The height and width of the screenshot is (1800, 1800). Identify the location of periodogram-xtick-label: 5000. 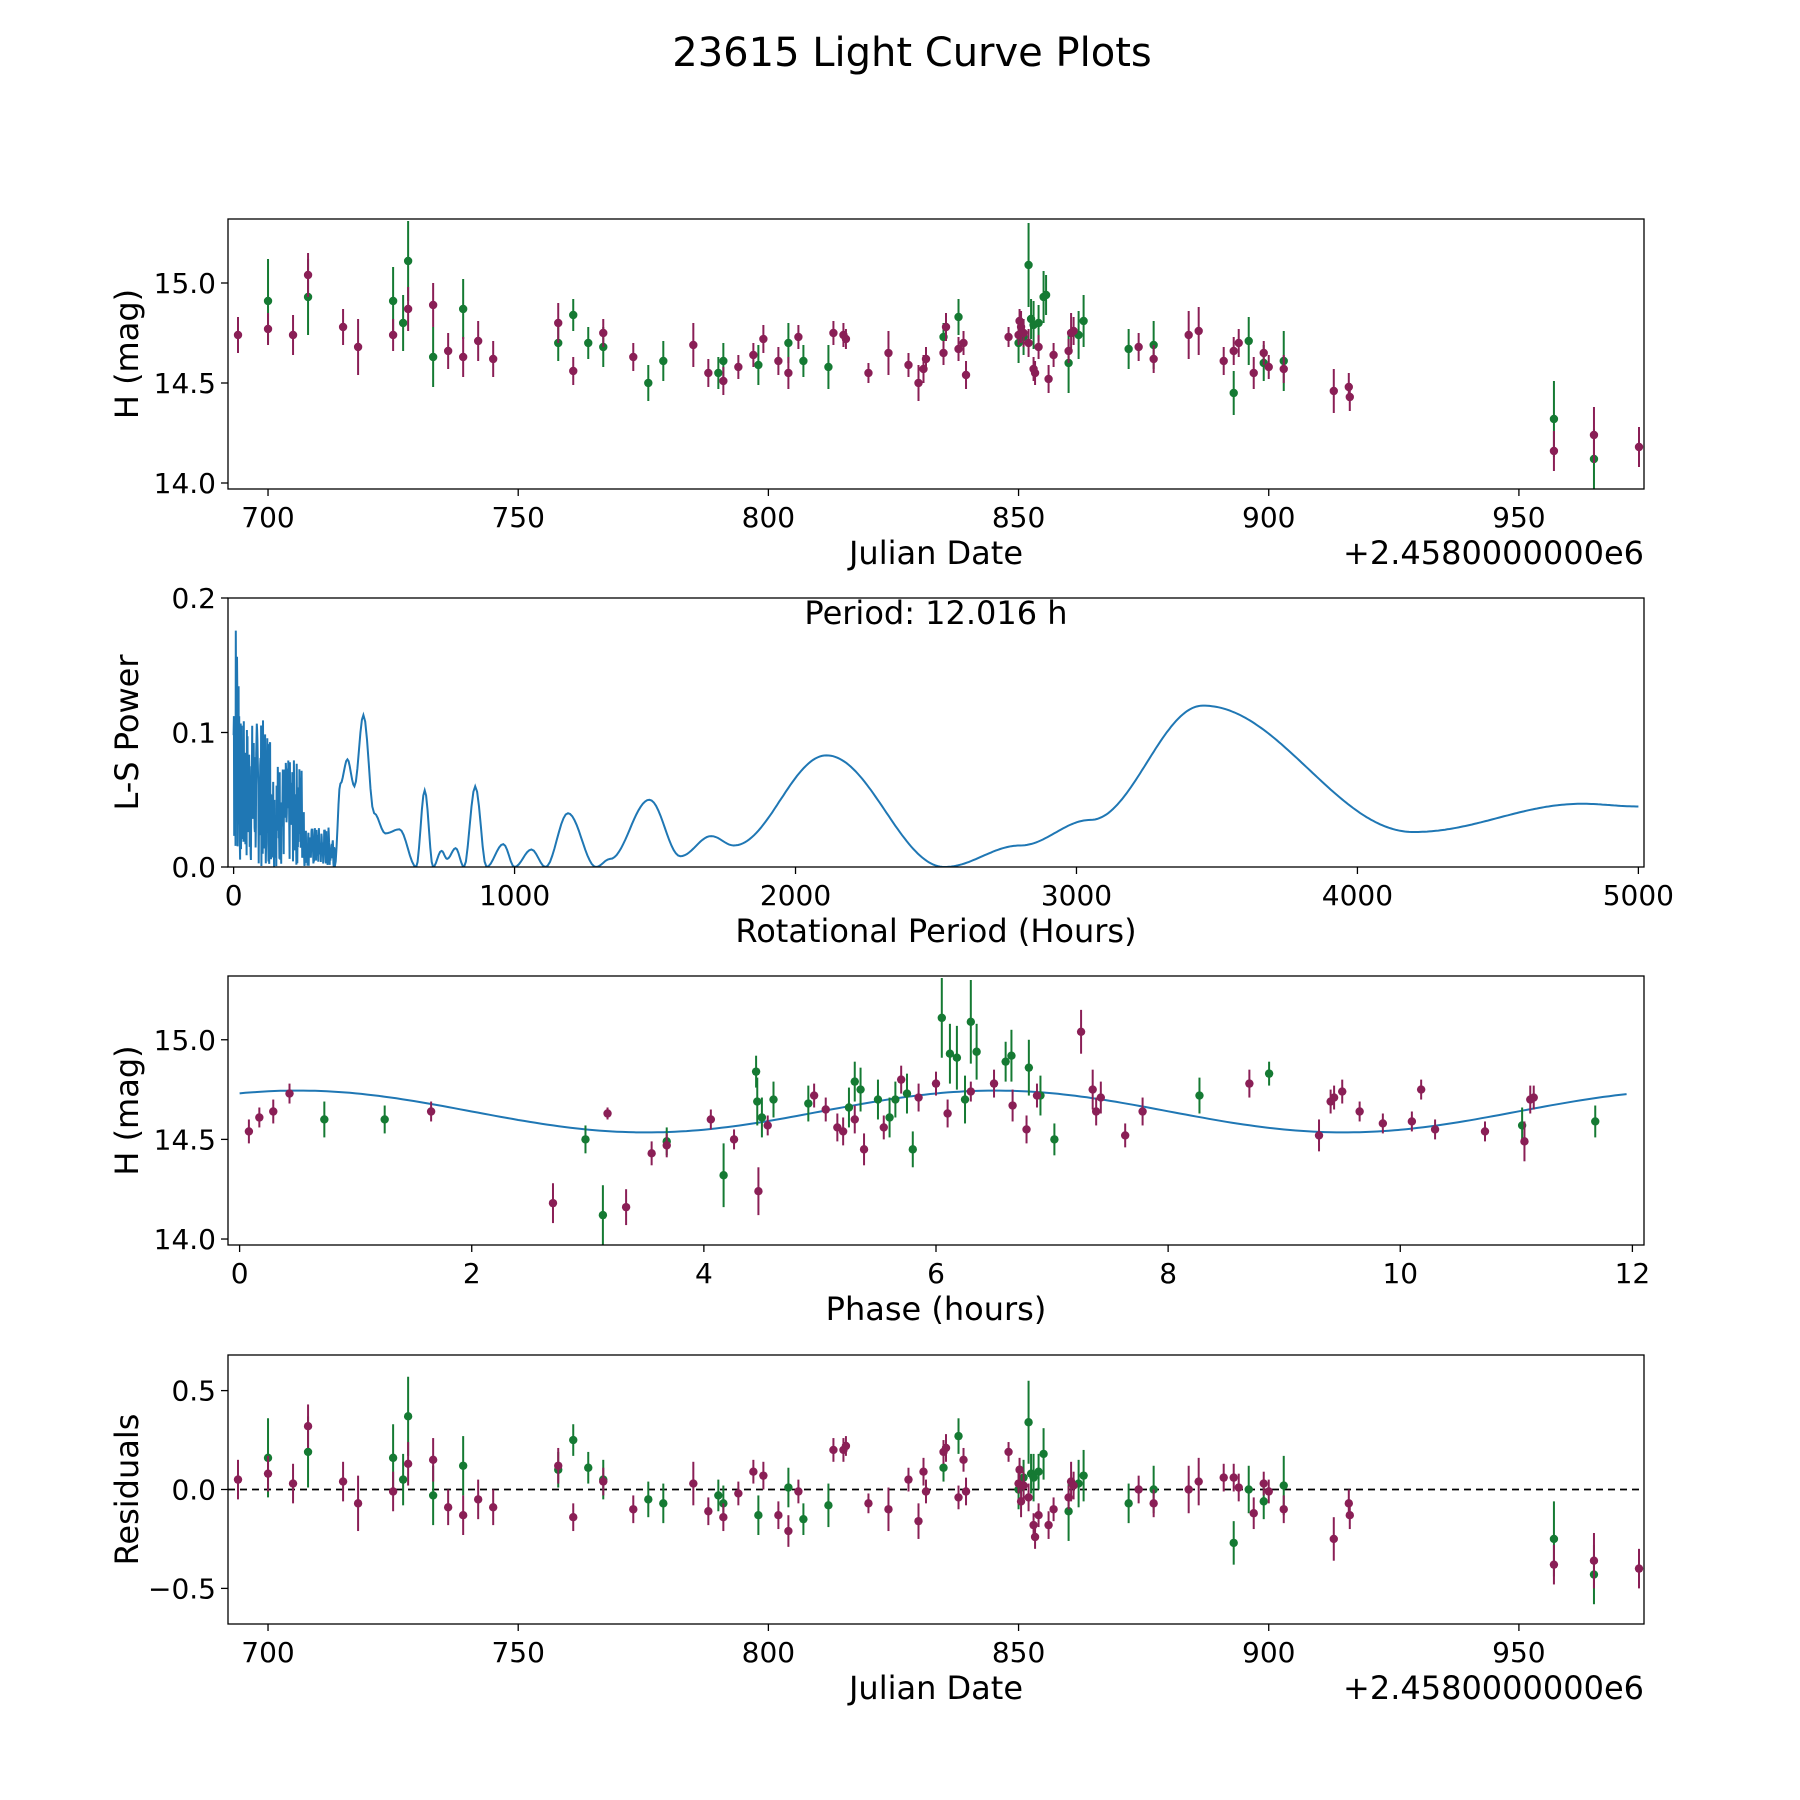
(1638, 895).